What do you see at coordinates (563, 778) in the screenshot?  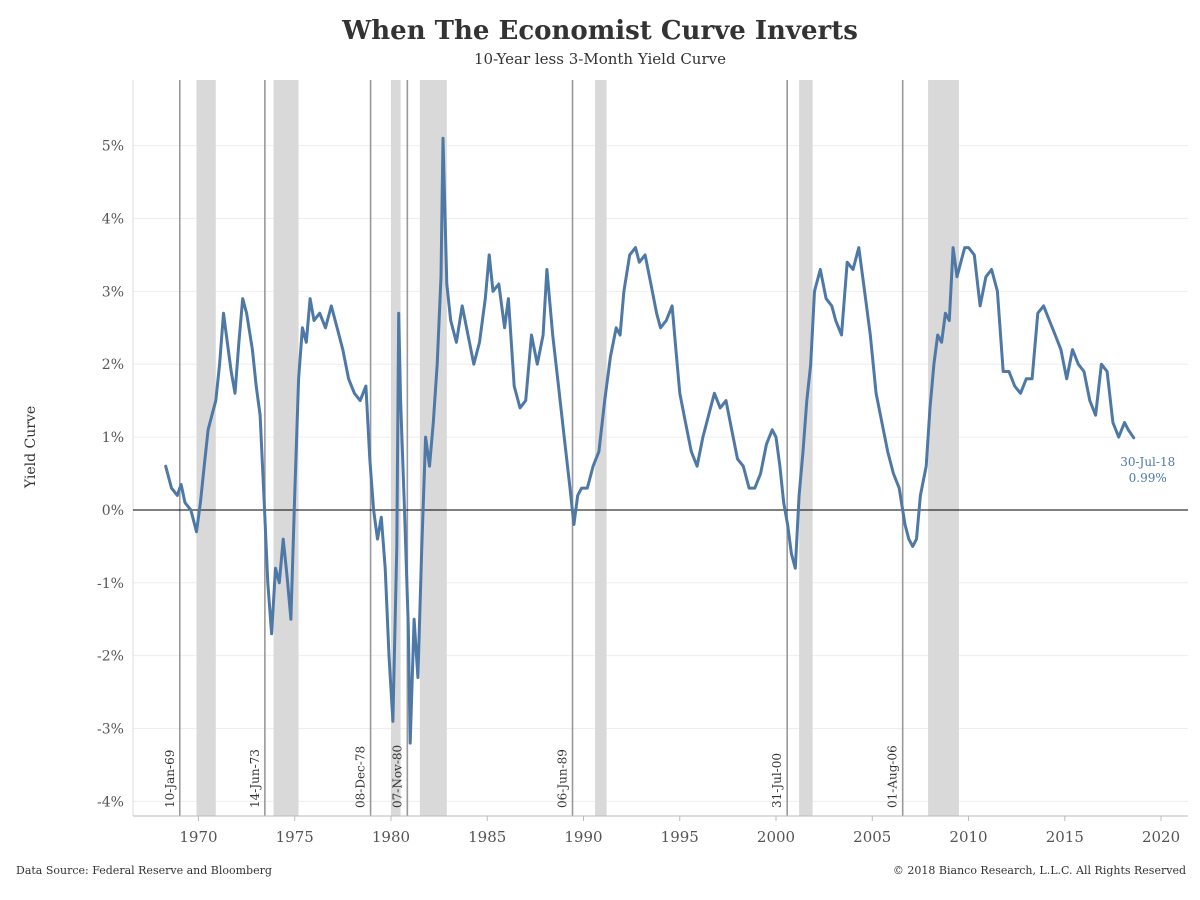 I see `inversion-date-label: 06-Jun-89` at bounding box center [563, 778].